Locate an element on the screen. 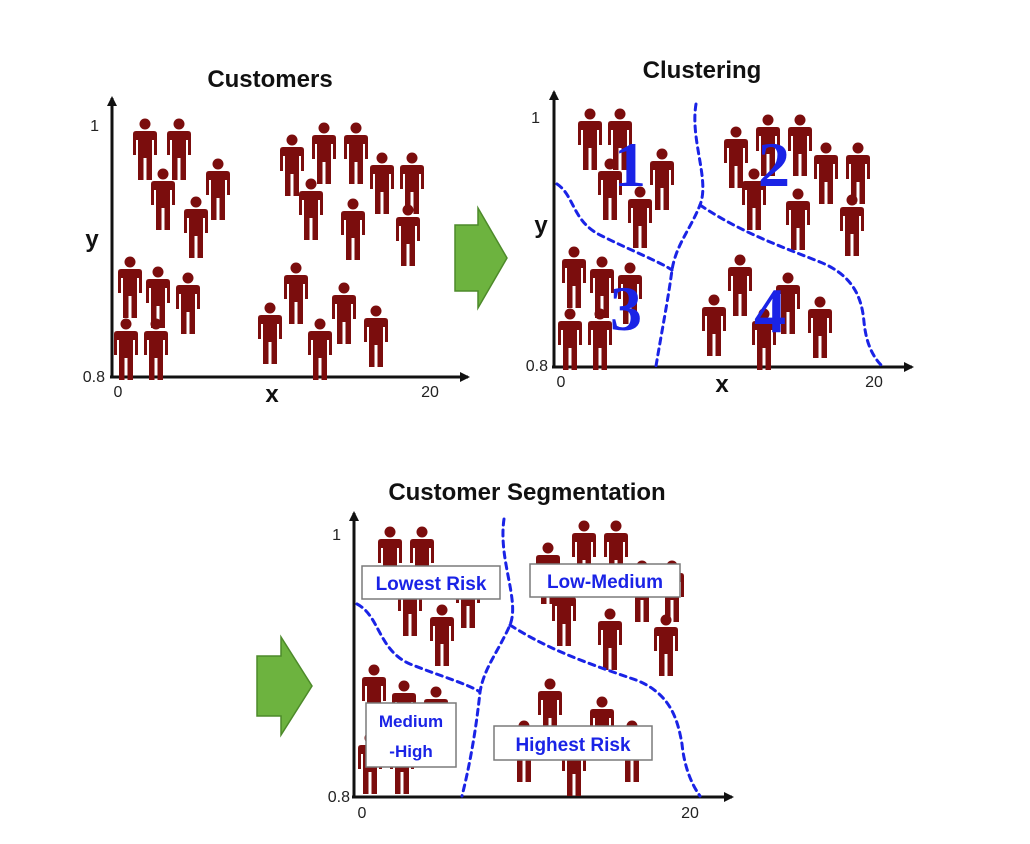  customers-y-min-tick: 0.8 is located at coordinates (94, 377).